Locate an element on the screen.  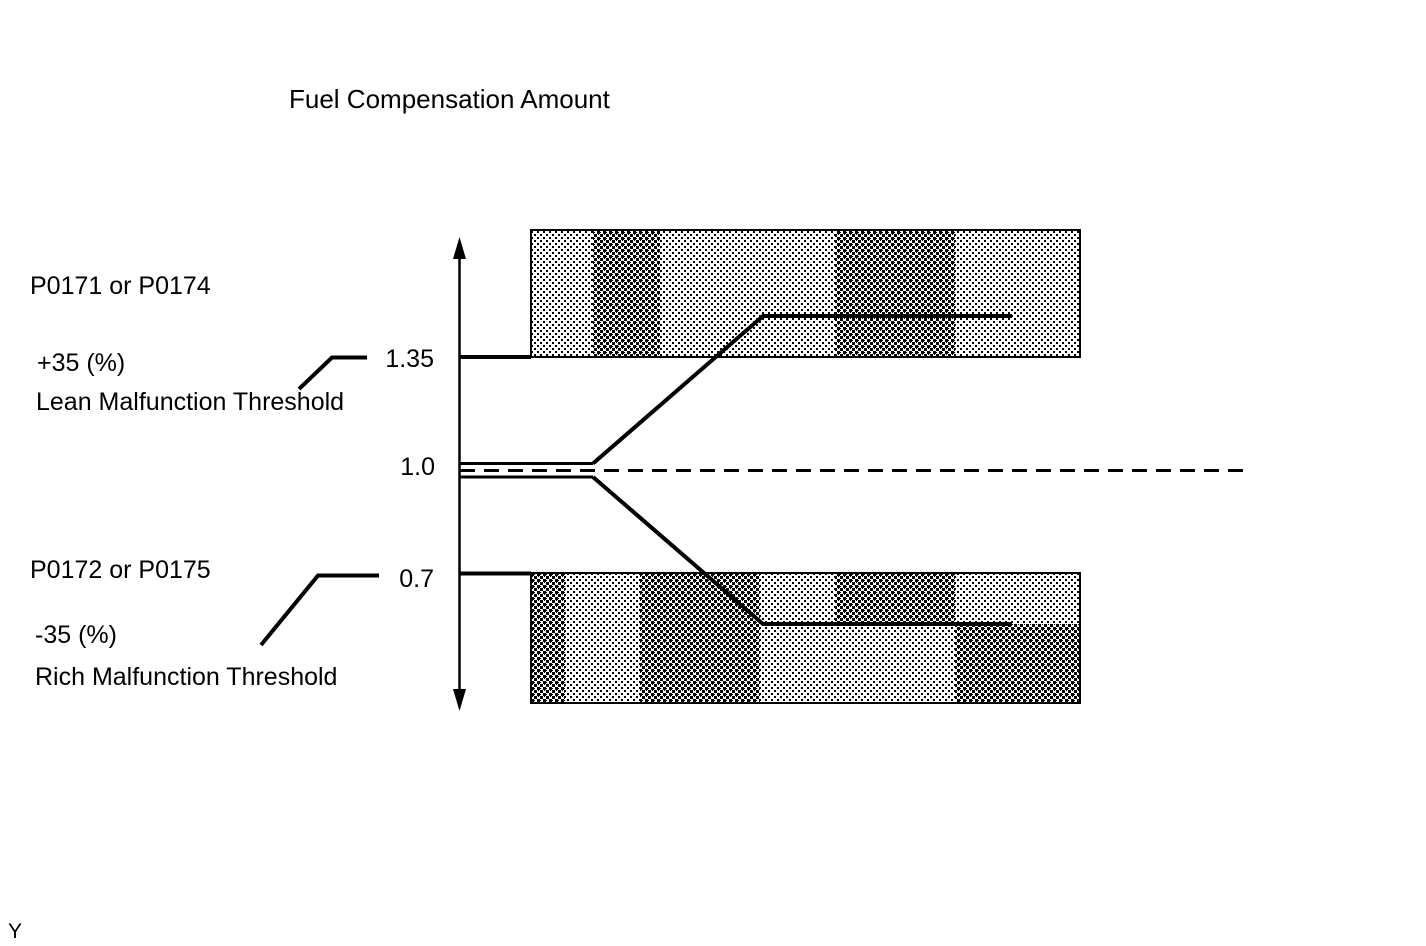
axis-arrow-up-icon is located at coordinates (459, 248).